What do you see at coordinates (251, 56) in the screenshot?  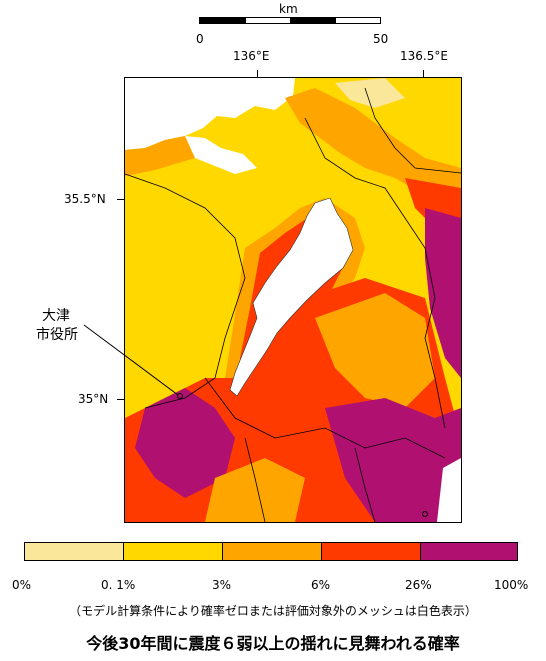 I see `longitude-label-136: 136°E` at bounding box center [251, 56].